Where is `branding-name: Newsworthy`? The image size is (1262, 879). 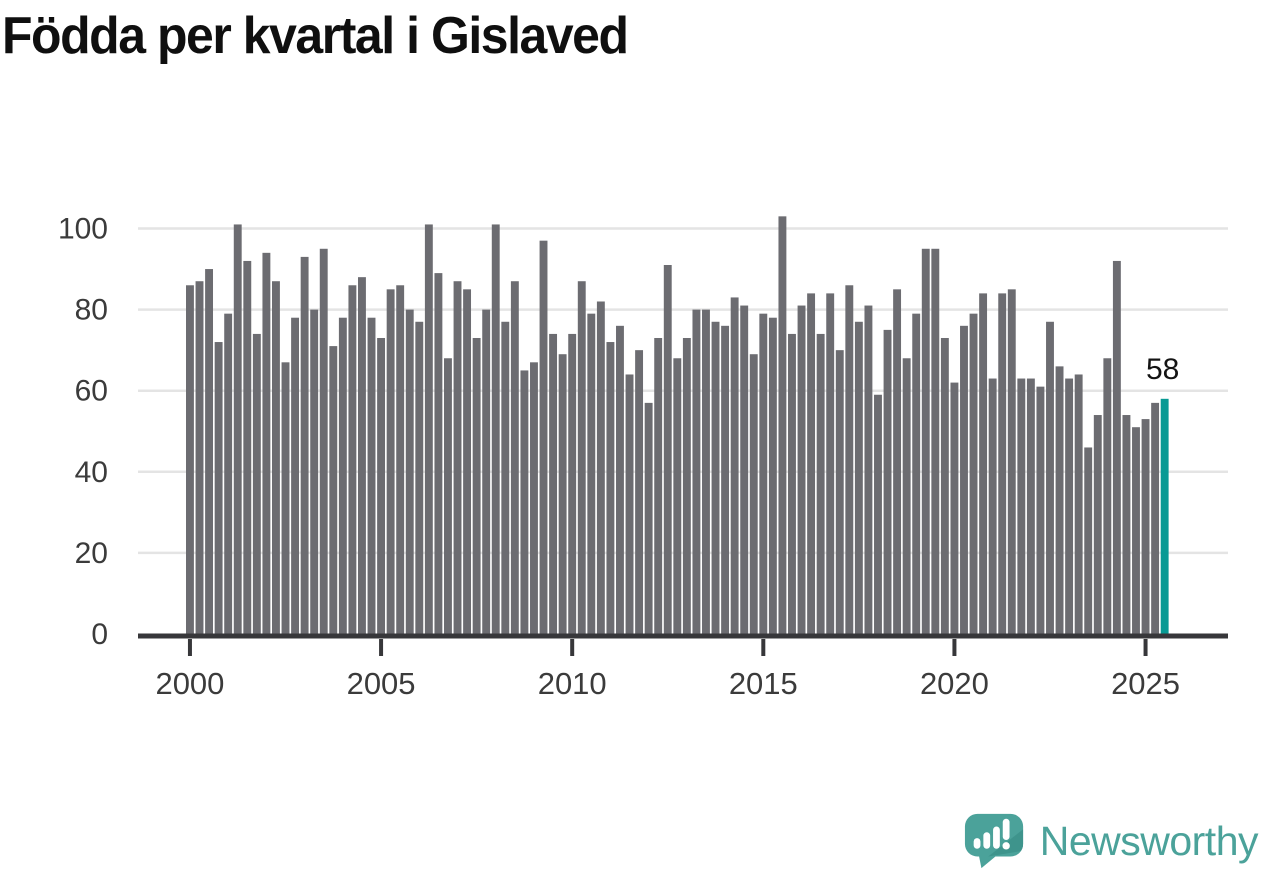 branding-name: Newsworthy is located at coordinates (1149, 840).